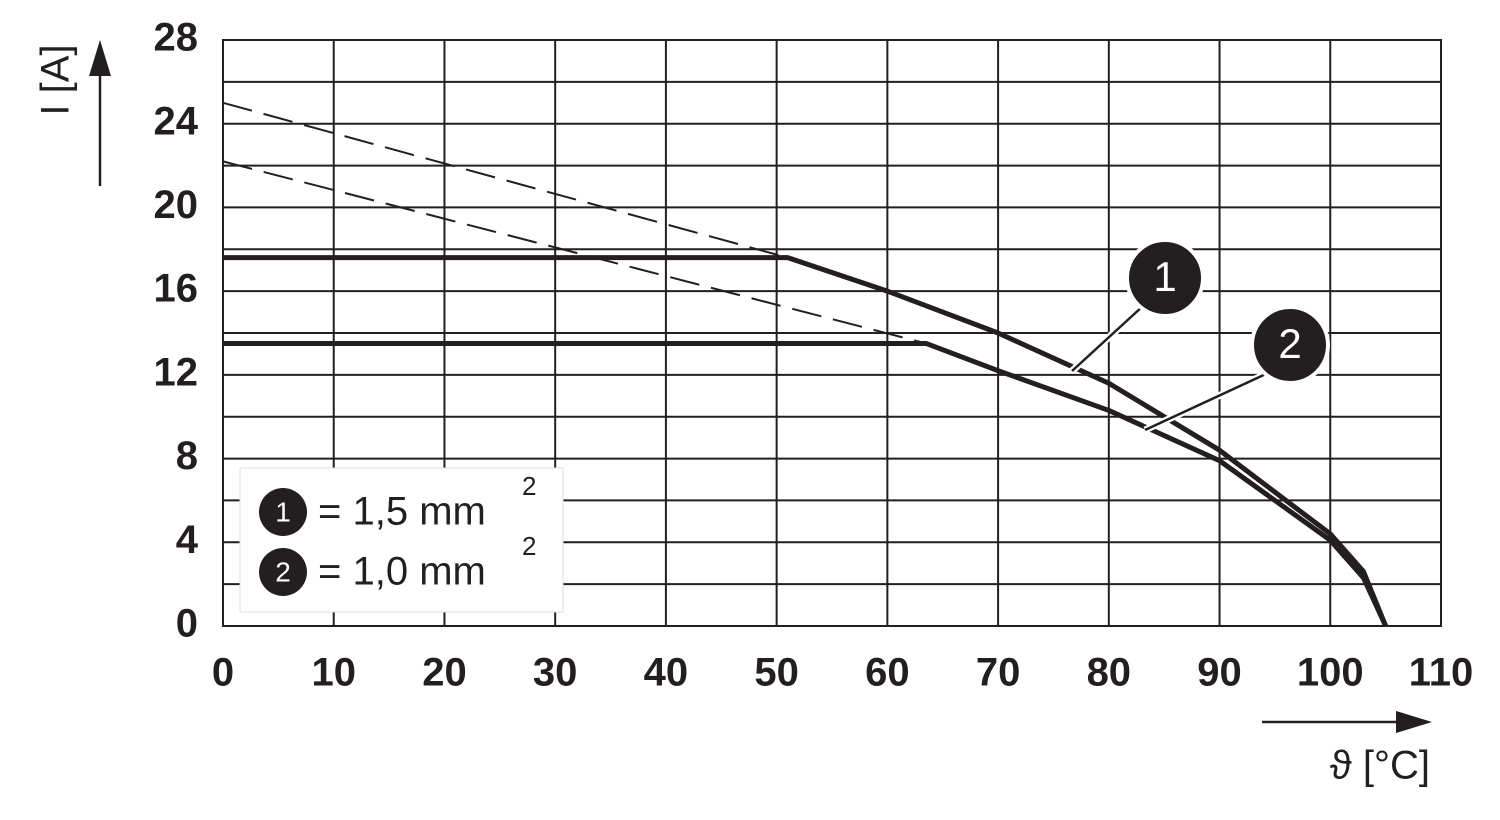  I want to click on x-tick-label: 60, so click(887, 673).